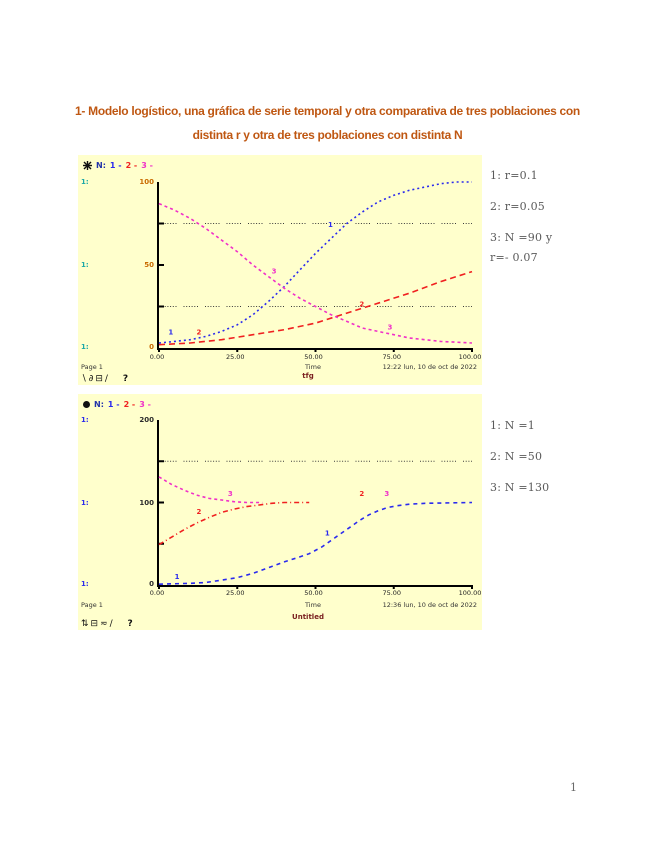 The height and width of the screenshot is (848, 655). Describe the element at coordinates (146, 503) in the screenshot. I see `y-axis-label-mid: 100` at that location.